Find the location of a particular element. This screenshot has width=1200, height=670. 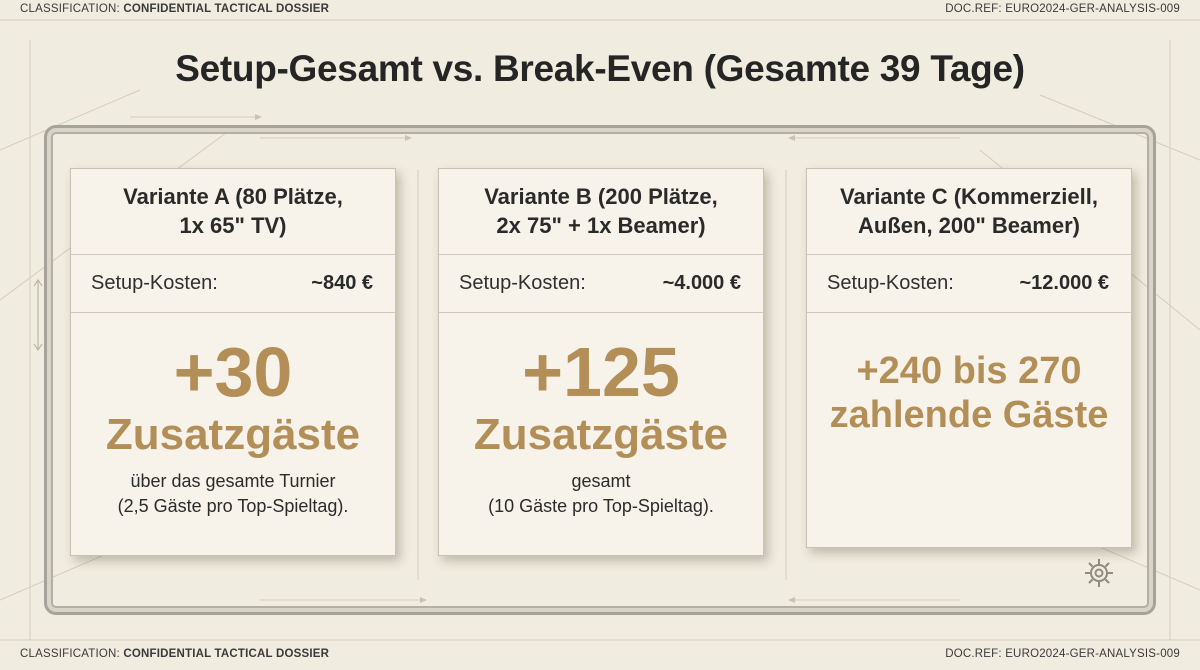

card-title: Variante A (80 Plätze, 1x 65" TV) is located at coordinates (233, 212).